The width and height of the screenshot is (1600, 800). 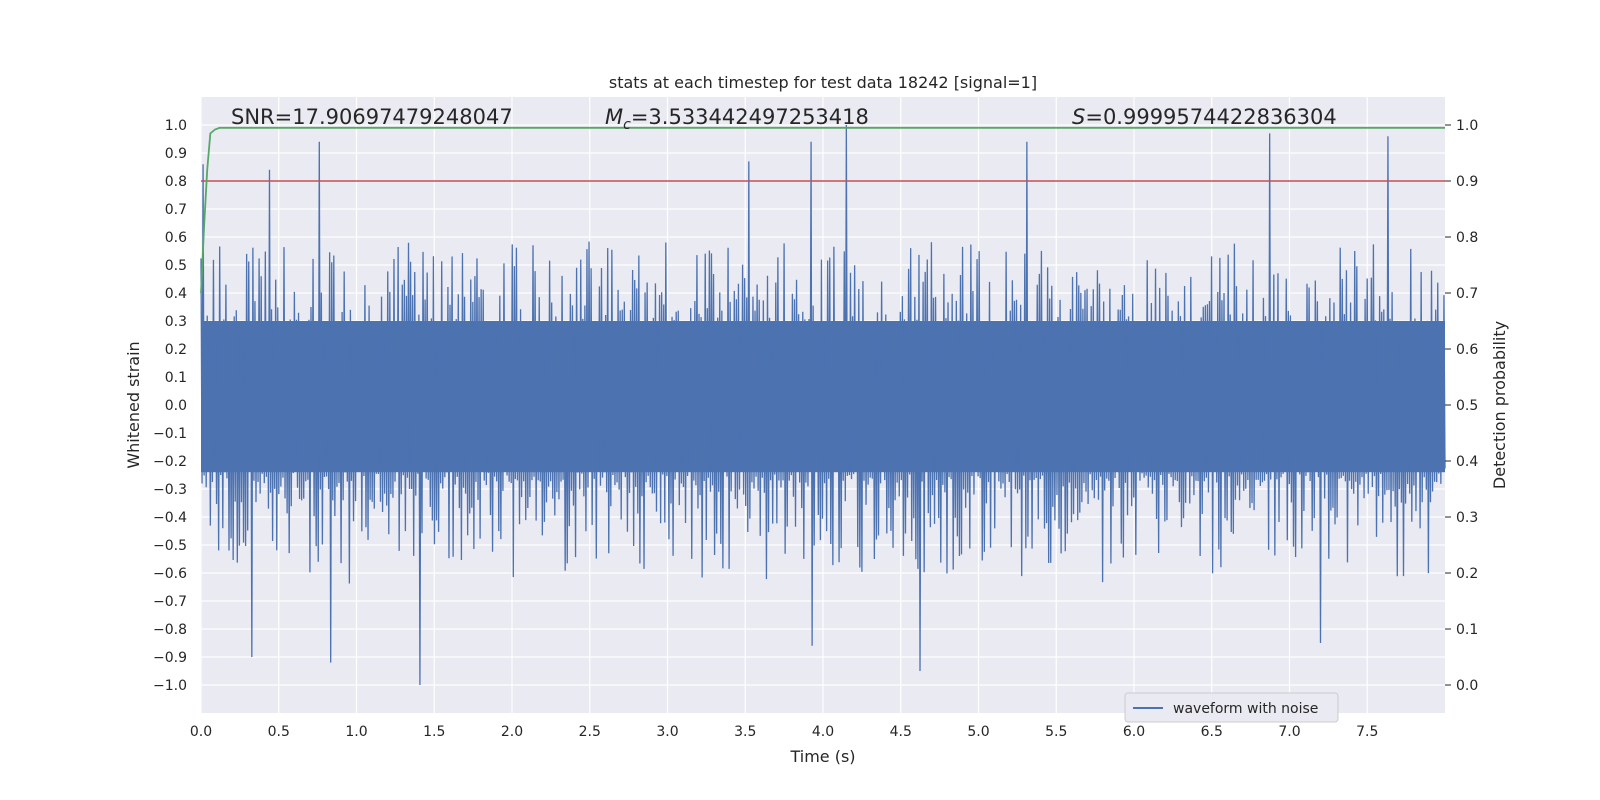 What do you see at coordinates (176, 182) in the screenshot?
I see `y-tick-label: 0.8` at bounding box center [176, 182].